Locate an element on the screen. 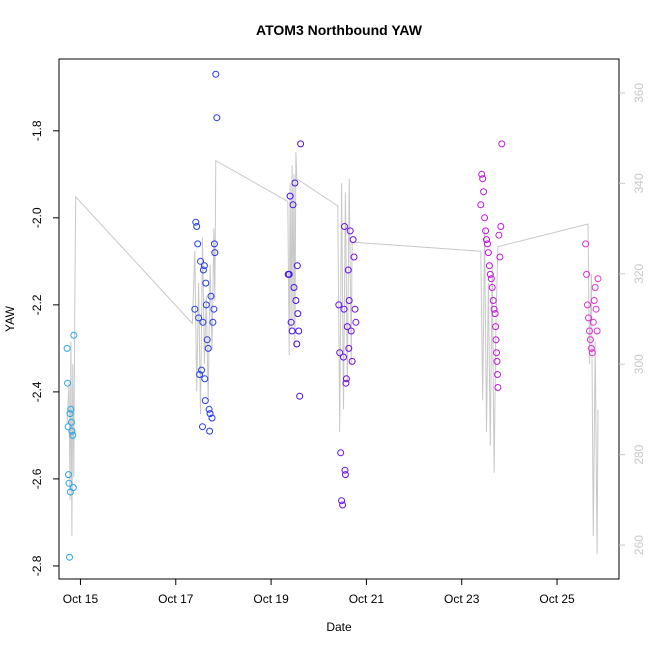  y-tick-label: -2.2 is located at coordinates (37, 304).